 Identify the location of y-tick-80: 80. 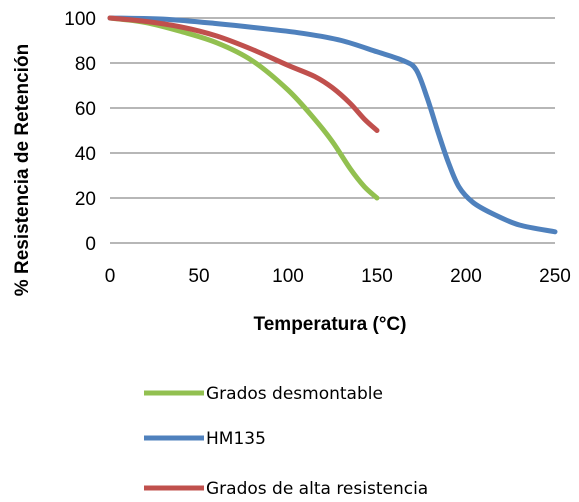
(85, 64).